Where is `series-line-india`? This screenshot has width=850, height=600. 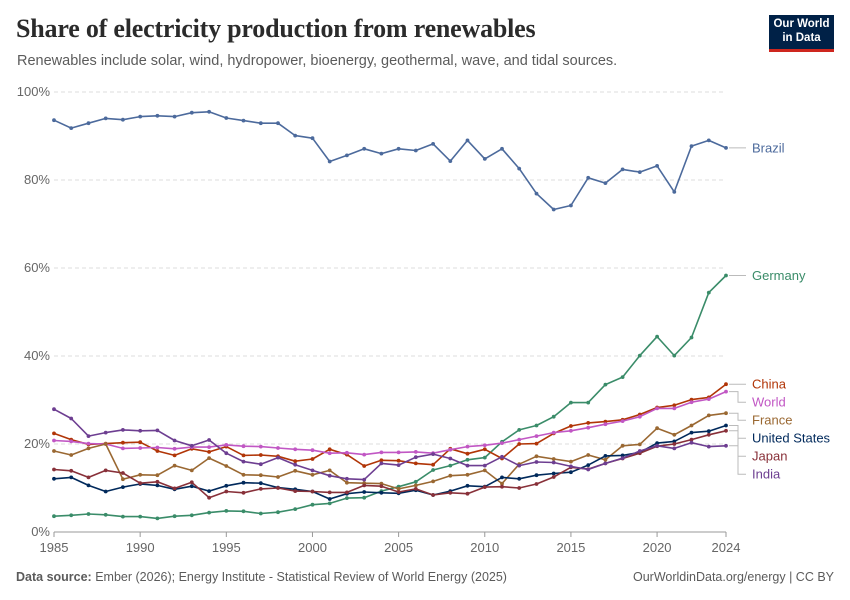
series-line-india is located at coordinates (390, 444).